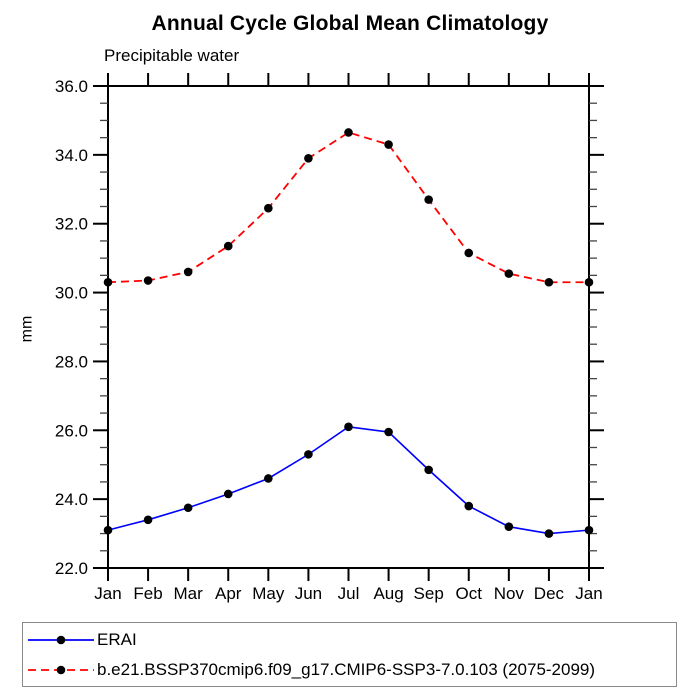 The image size is (700, 700). I want to click on svg-text: 30.0, so click(71, 293).